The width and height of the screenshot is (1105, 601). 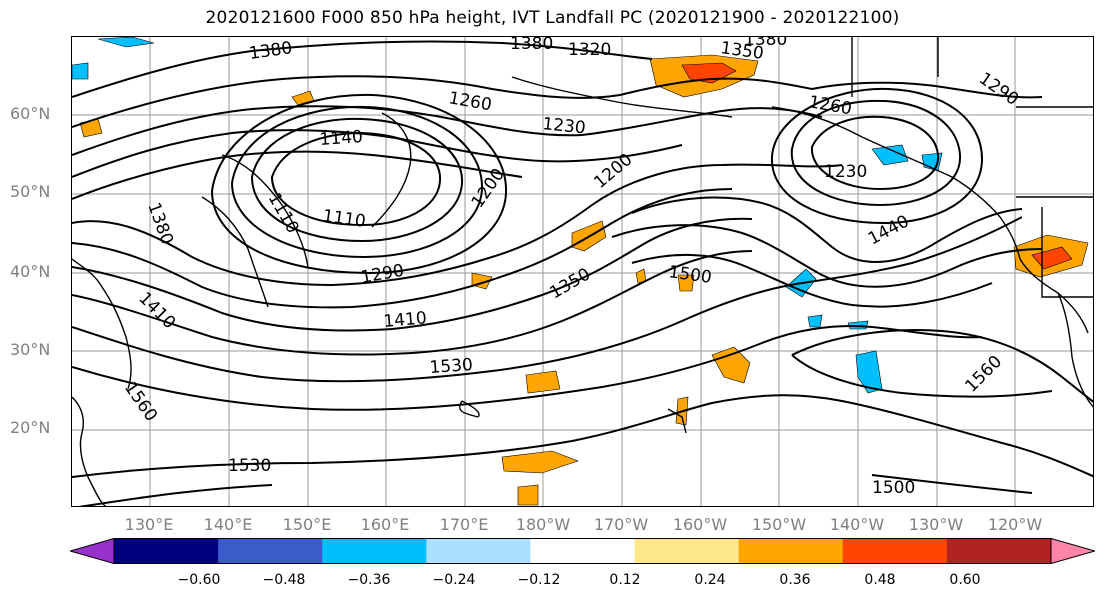 What do you see at coordinates (857, 524) in the screenshot?
I see `lon-label: 140°W` at bounding box center [857, 524].